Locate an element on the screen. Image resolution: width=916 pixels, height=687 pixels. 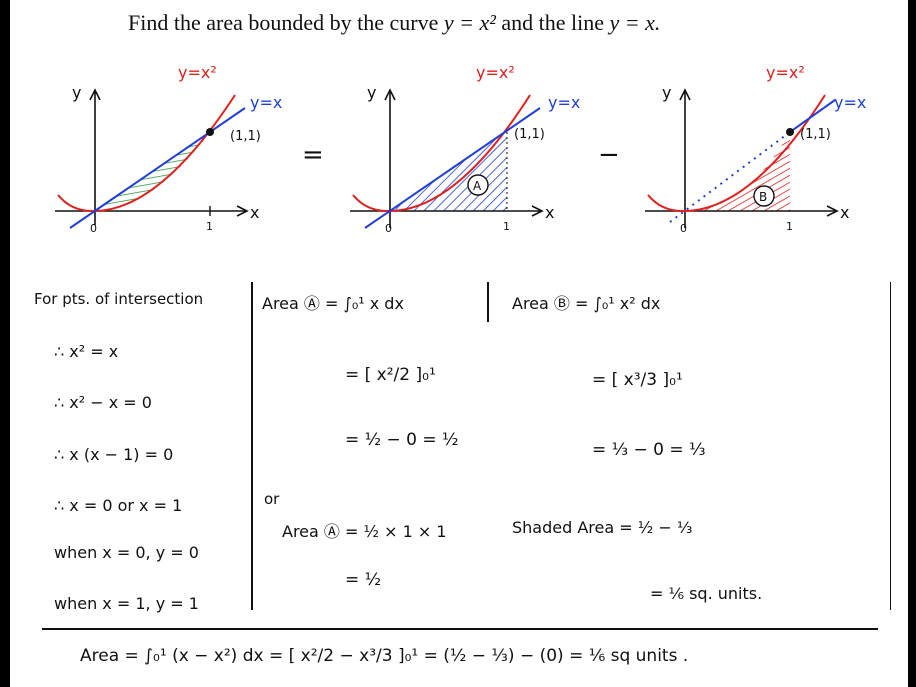
col2-step1: = [ x²/2 ]₀¹ is located at coordinates (390, 375).